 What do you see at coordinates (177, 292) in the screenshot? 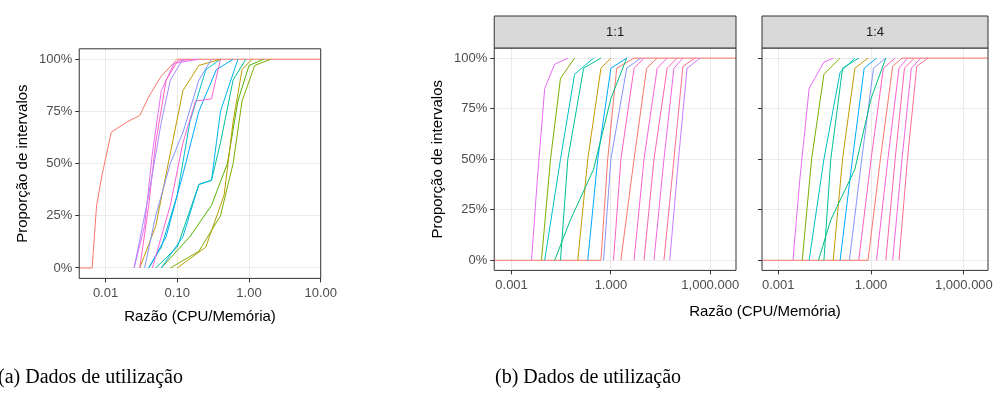
I see `x-tick-label: 0.10` at bounding box center [177, 292].